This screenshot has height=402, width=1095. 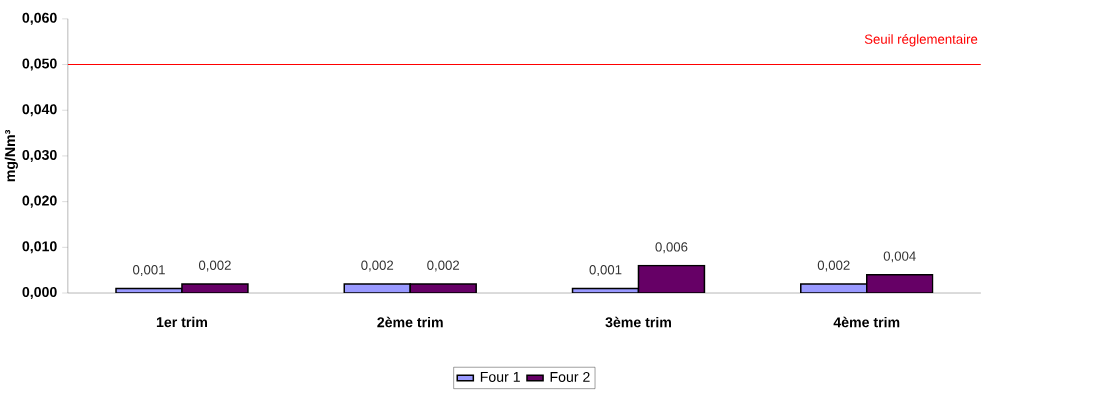 I want to click on y-tick-label: 0,030, so click(x=39, y=155).